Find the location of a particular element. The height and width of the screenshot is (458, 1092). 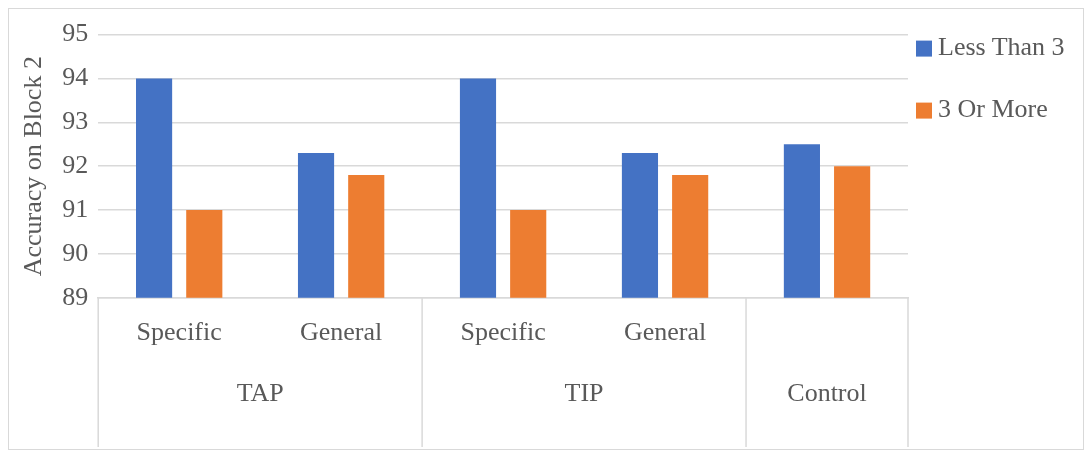

y-axis-title: Accuracy on Block 2 is located at coordinates (33, 166).